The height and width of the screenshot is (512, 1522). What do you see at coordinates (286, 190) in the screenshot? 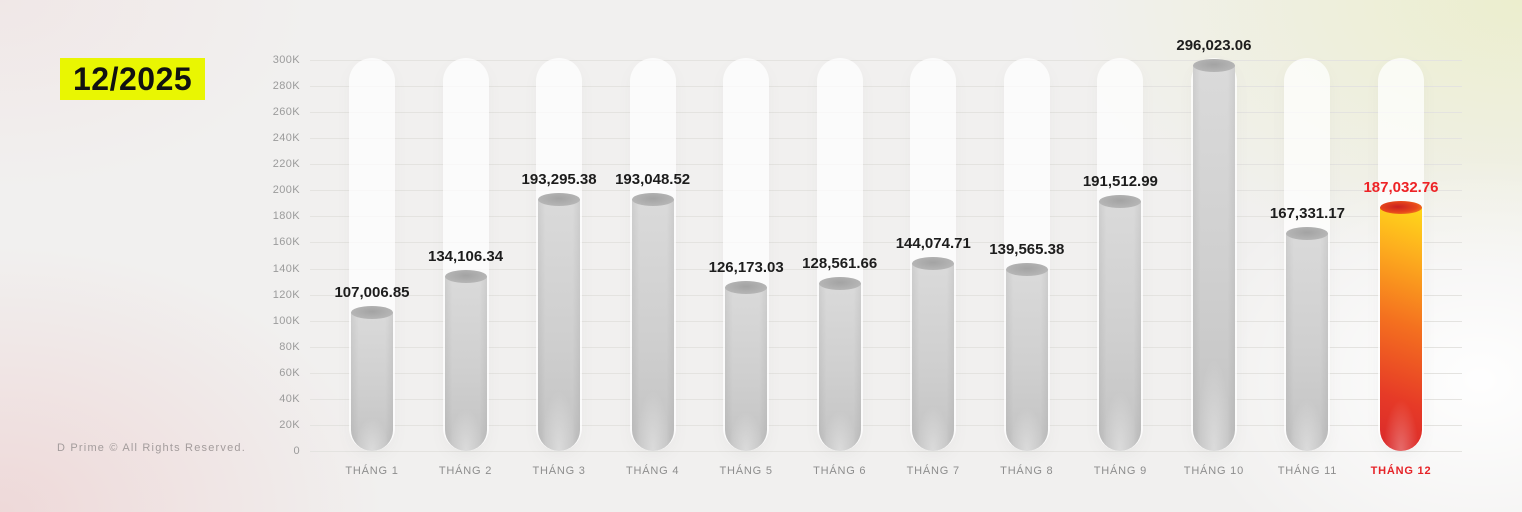
I see `y-tick-label: 200K` at bounding box center [286, 190].